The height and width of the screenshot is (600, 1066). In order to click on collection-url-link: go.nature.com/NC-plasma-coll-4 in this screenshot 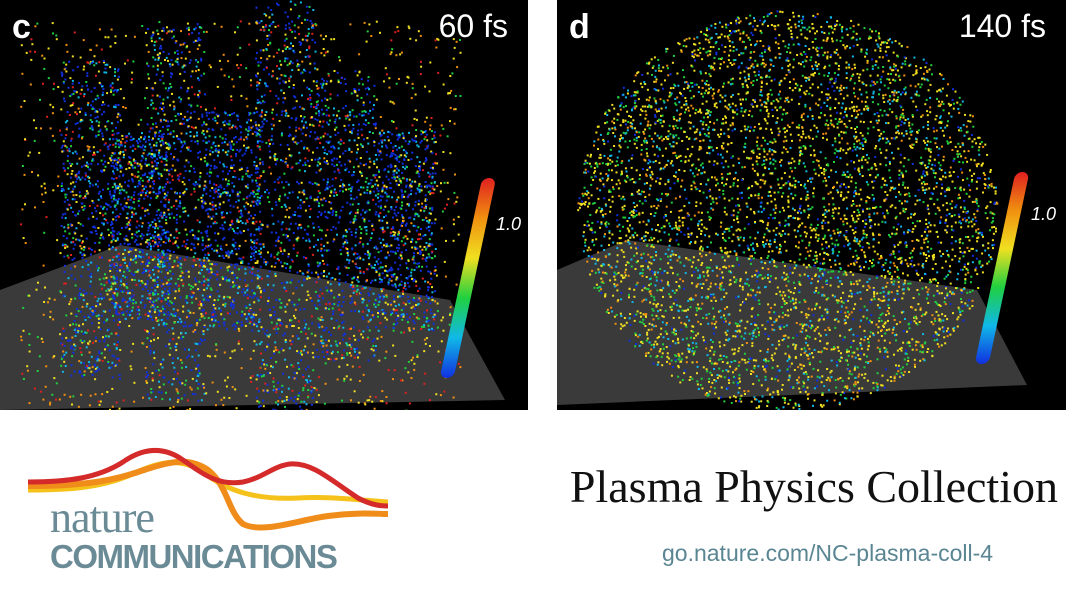, I will do `click(828, 553)`.